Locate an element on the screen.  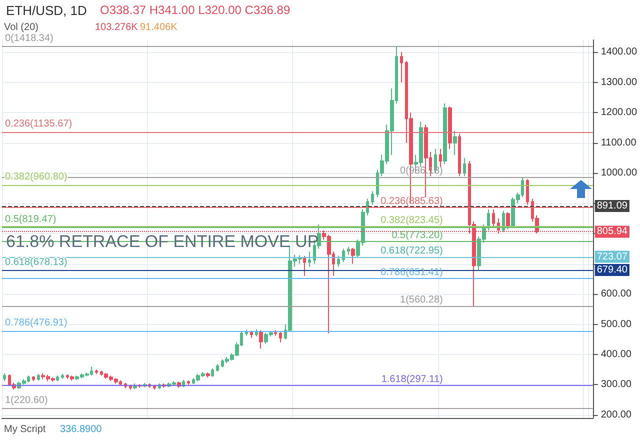
ref-line-label: 0.5(819.47) is located at coordinates (30, 220).